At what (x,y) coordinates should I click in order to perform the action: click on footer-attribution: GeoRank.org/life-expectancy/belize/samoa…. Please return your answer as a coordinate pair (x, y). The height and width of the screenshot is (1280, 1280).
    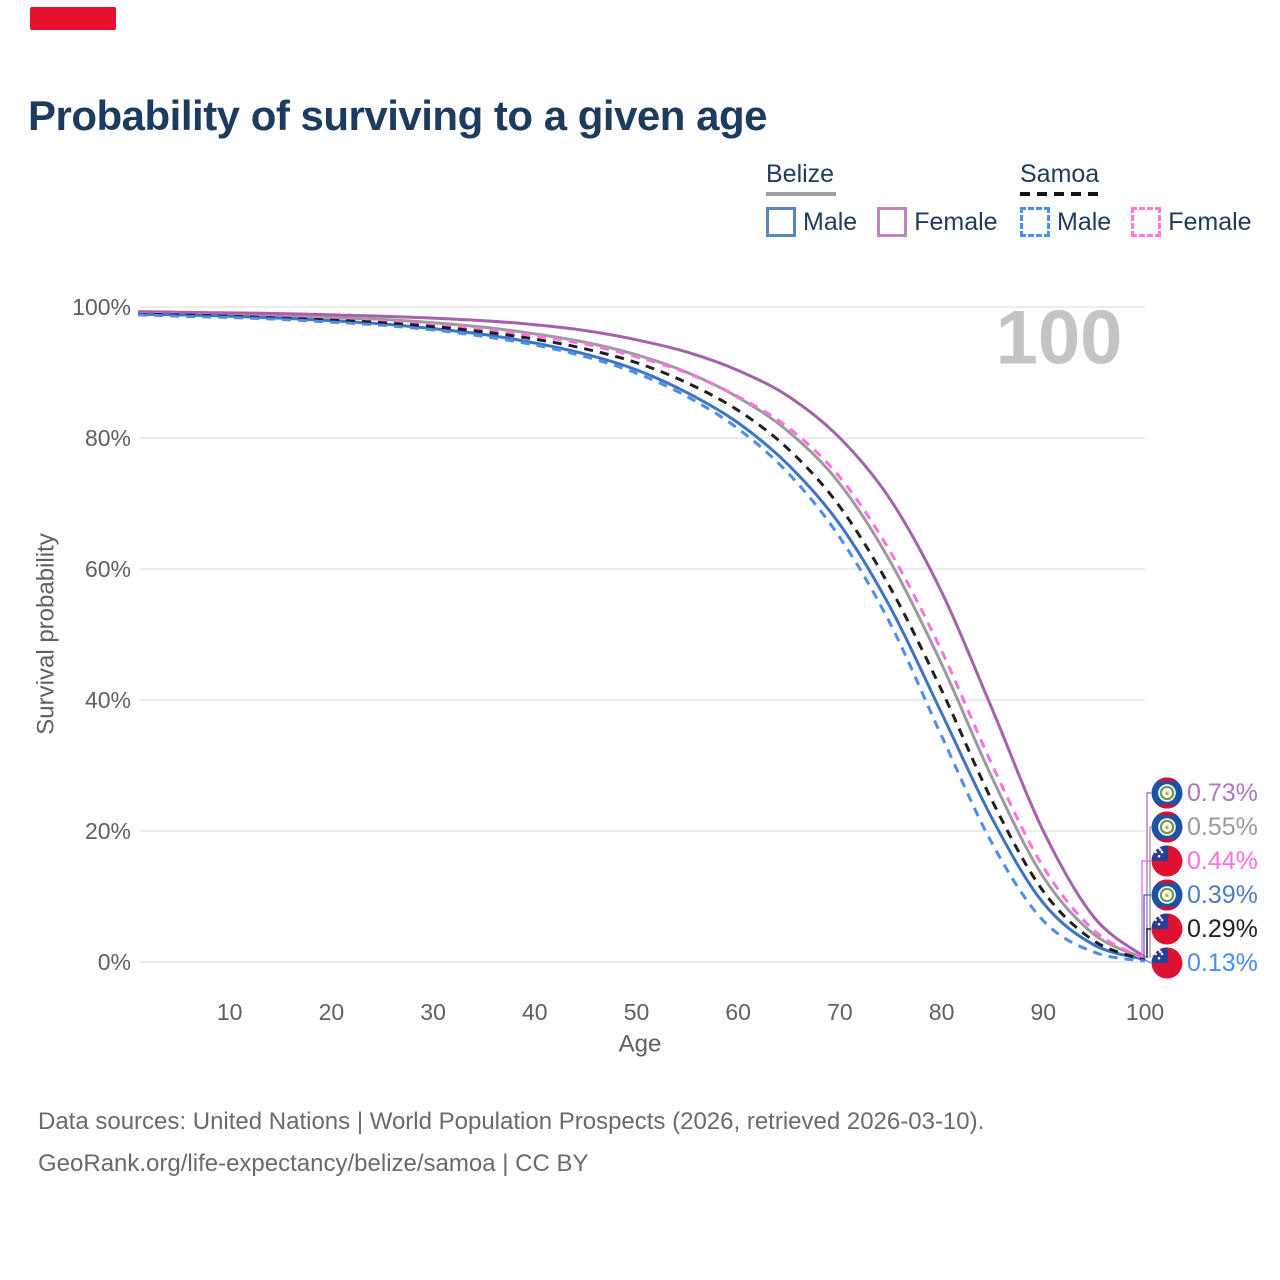
    Looking at the image, I should click on (313, 1163).